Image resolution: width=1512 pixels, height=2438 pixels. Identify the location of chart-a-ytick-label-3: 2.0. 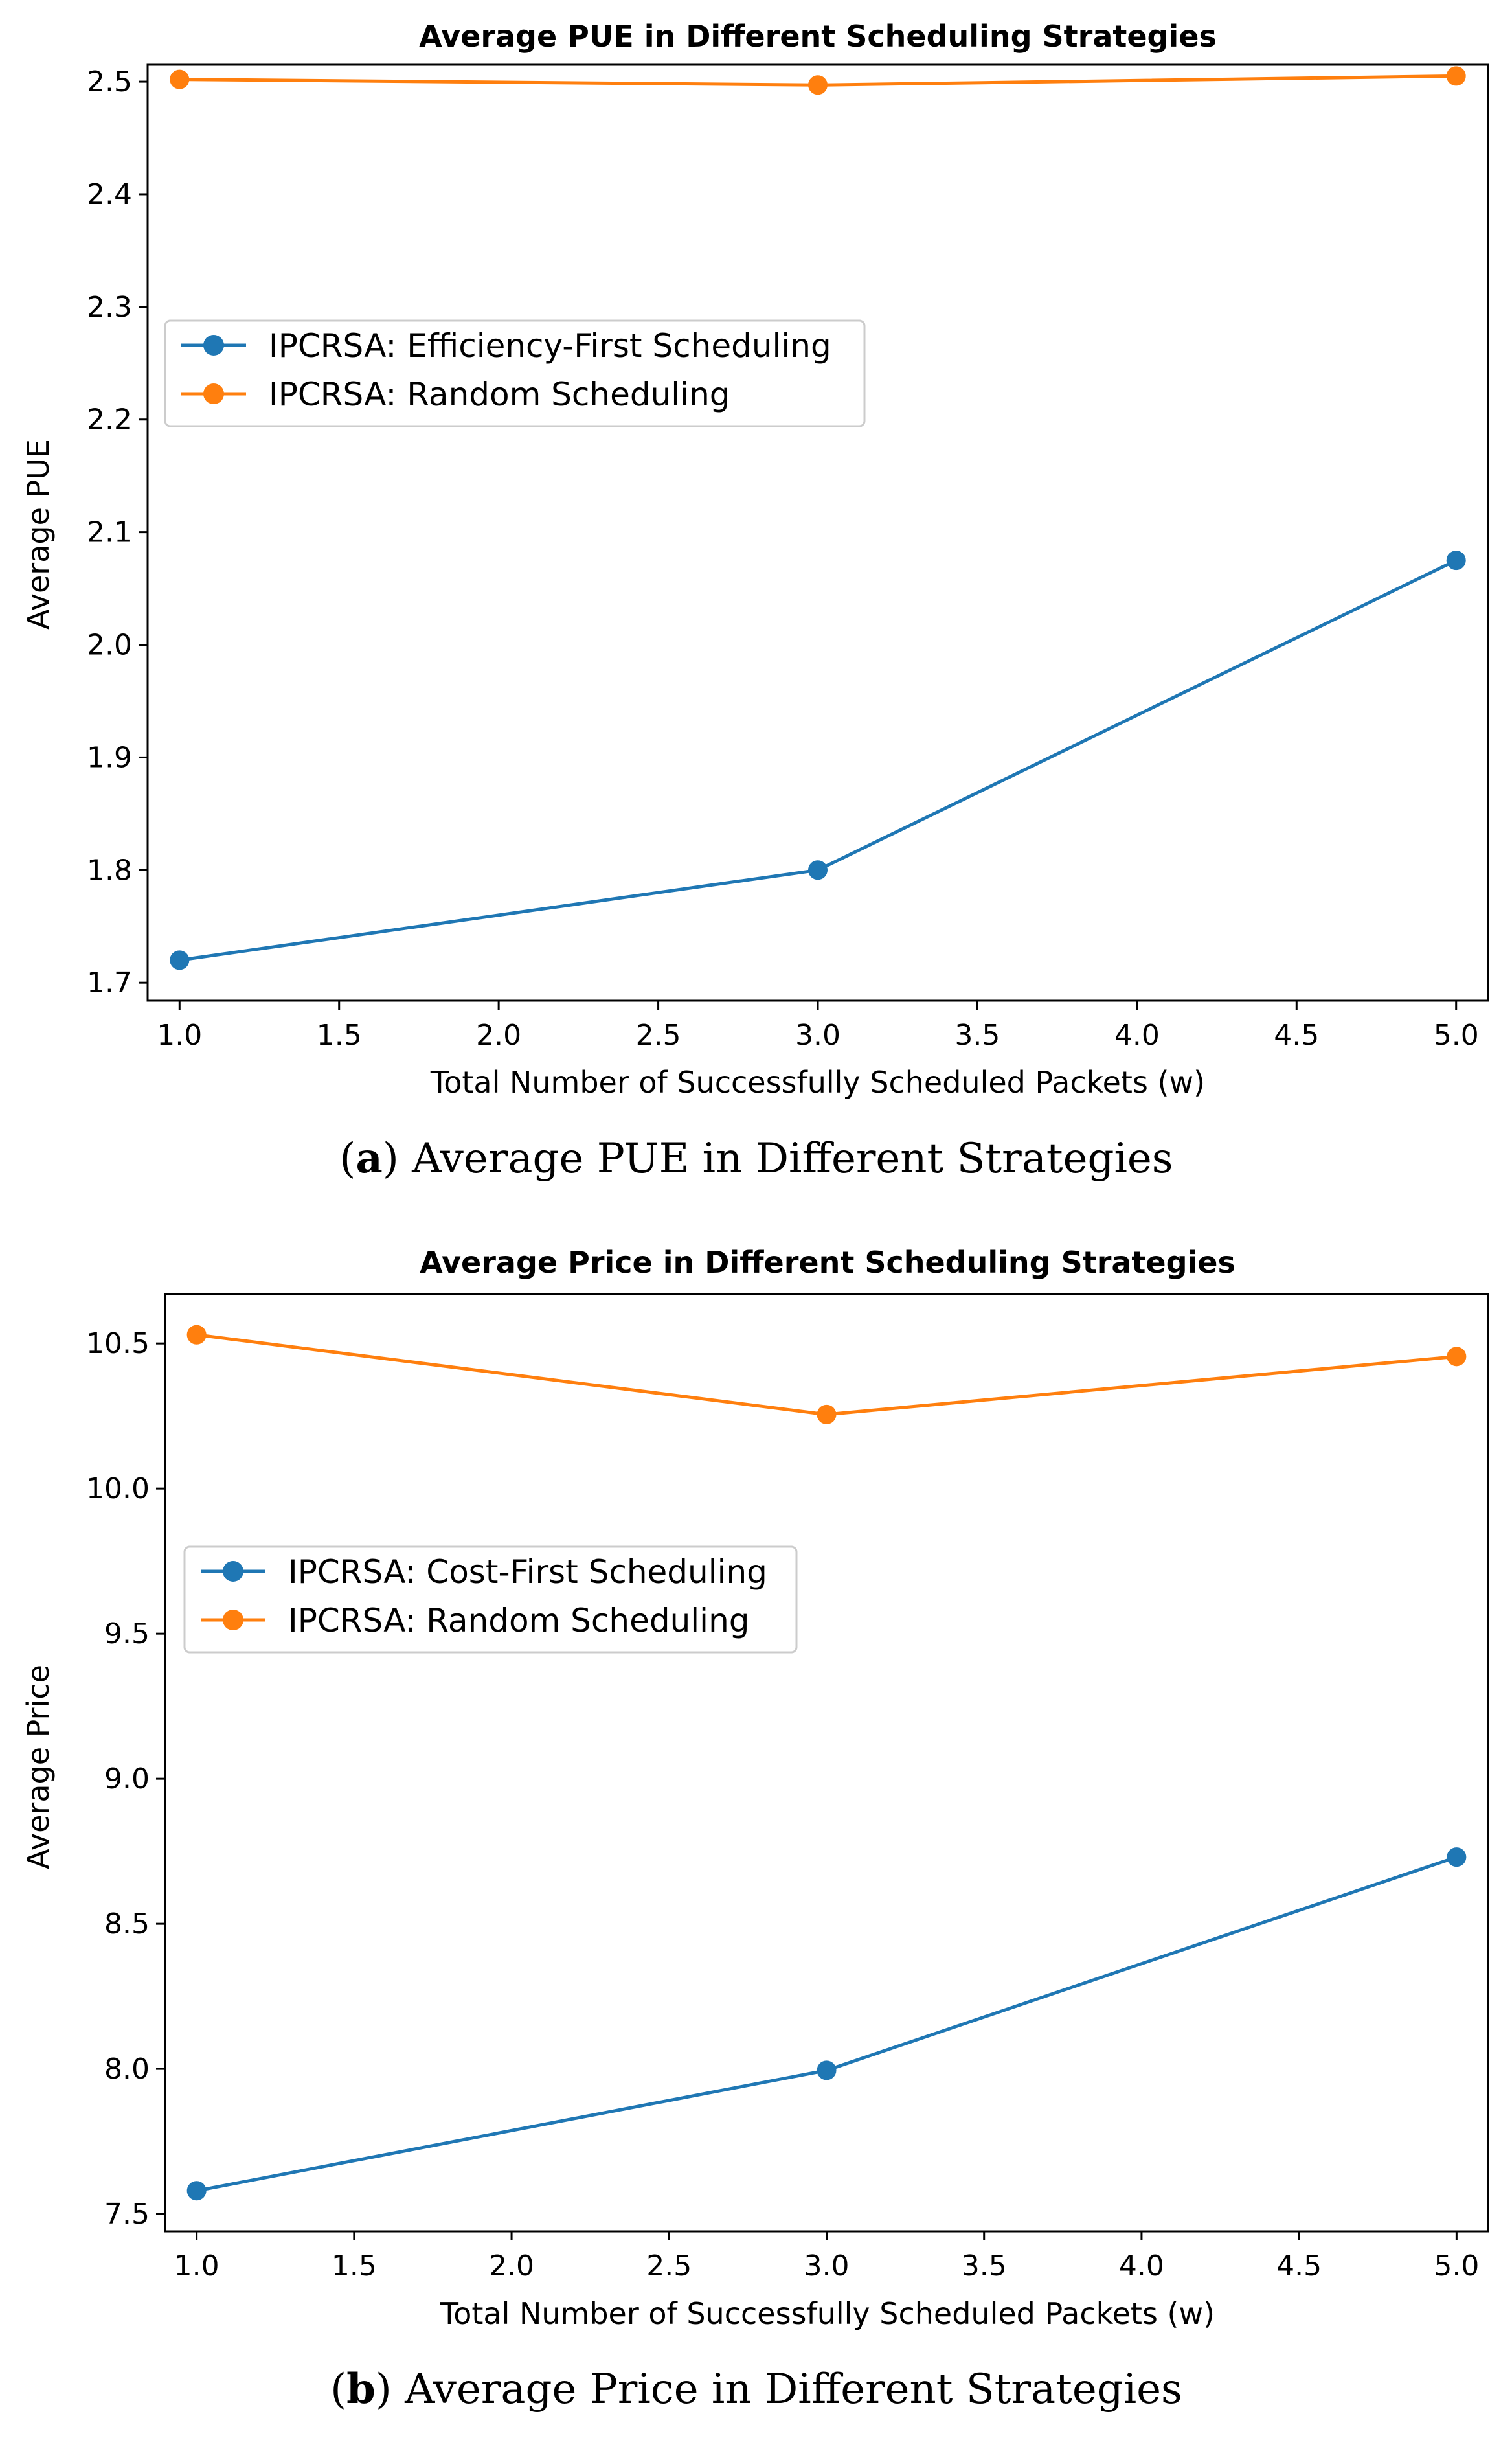
(109, 645).